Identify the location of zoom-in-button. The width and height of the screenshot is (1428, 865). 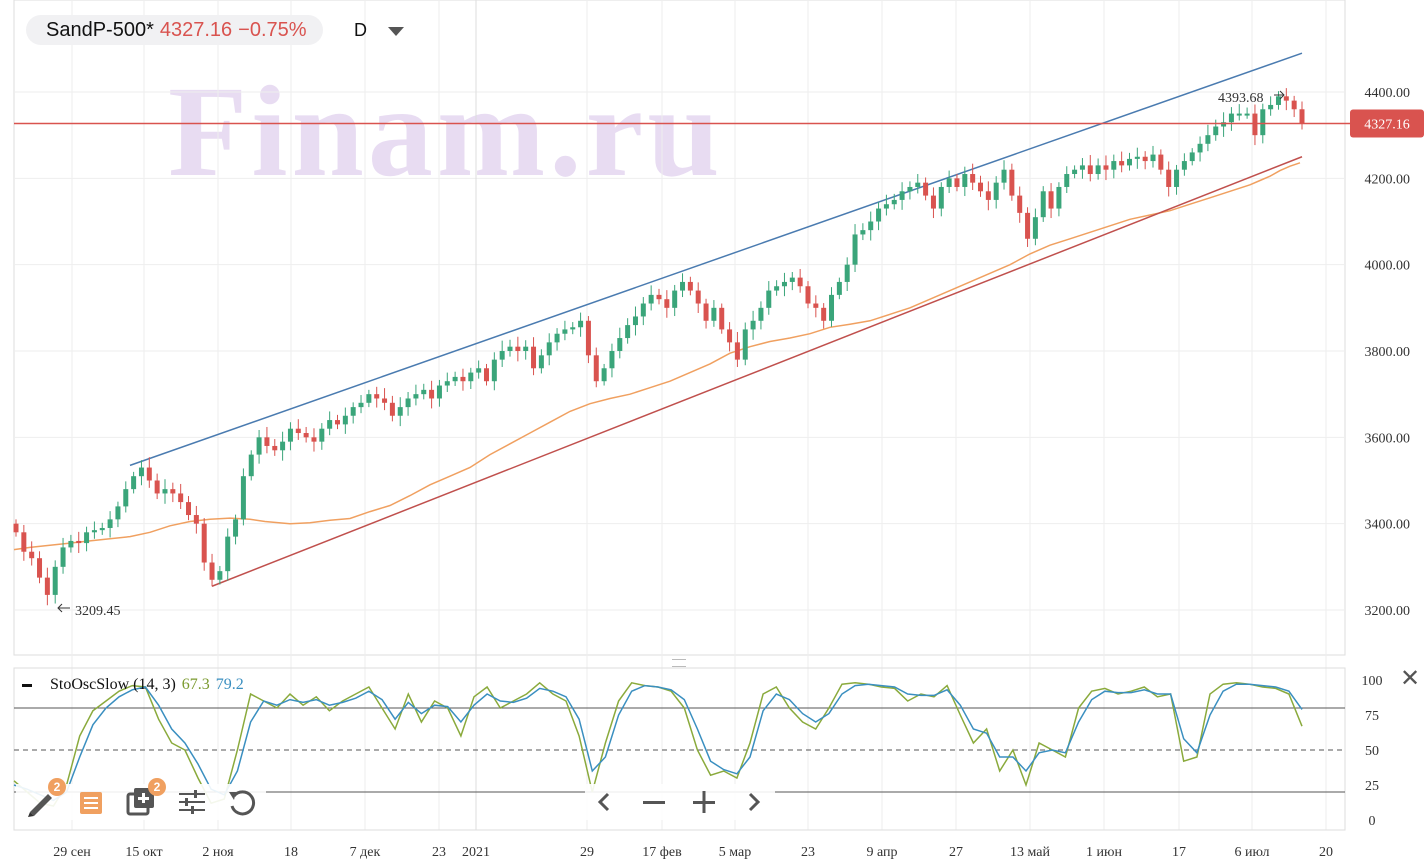
(704, 802).